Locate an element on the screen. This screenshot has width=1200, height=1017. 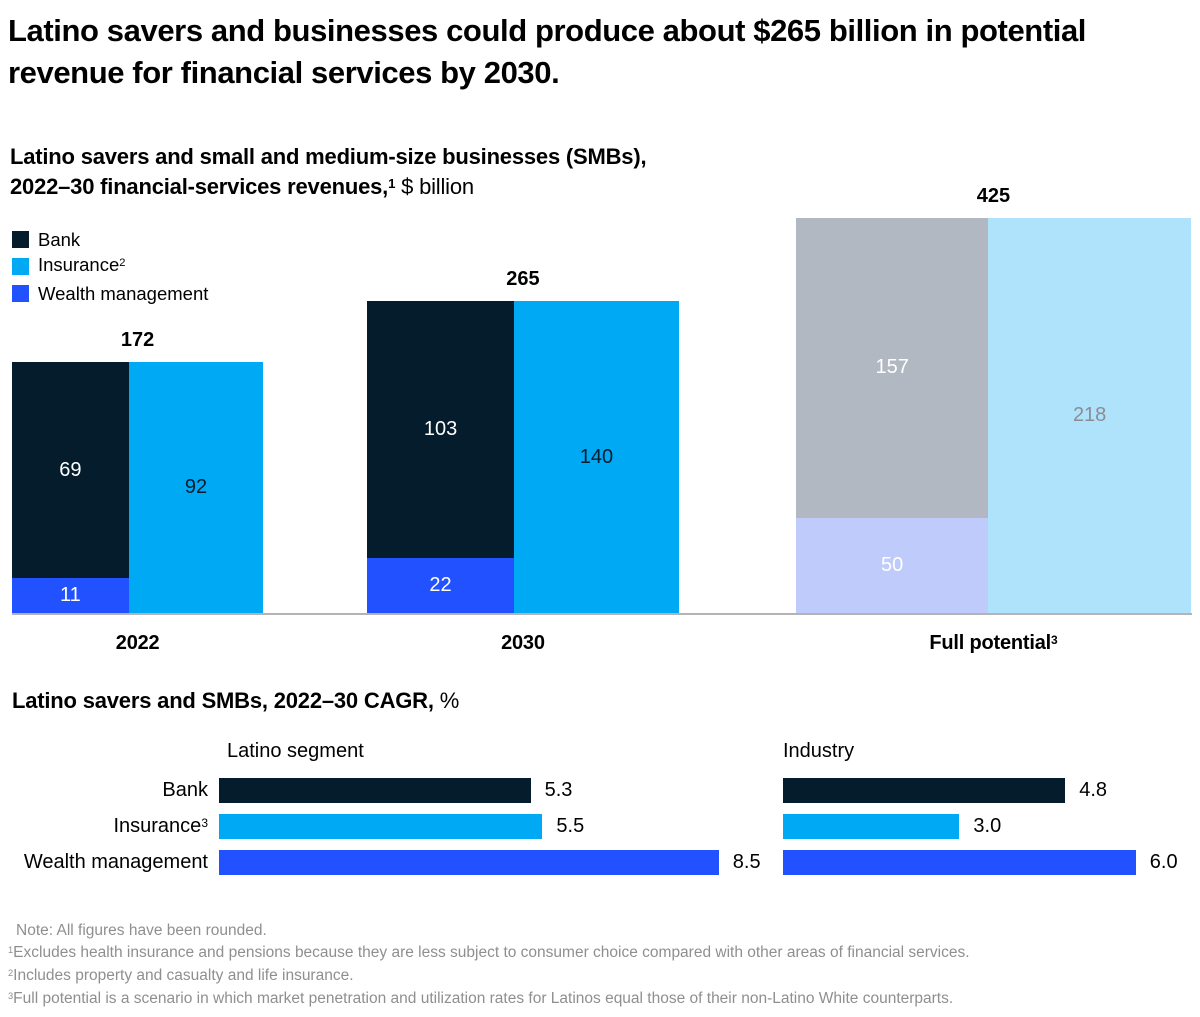
panel-header-latino-segment: Latino segment is located at coordinates (295, 751).